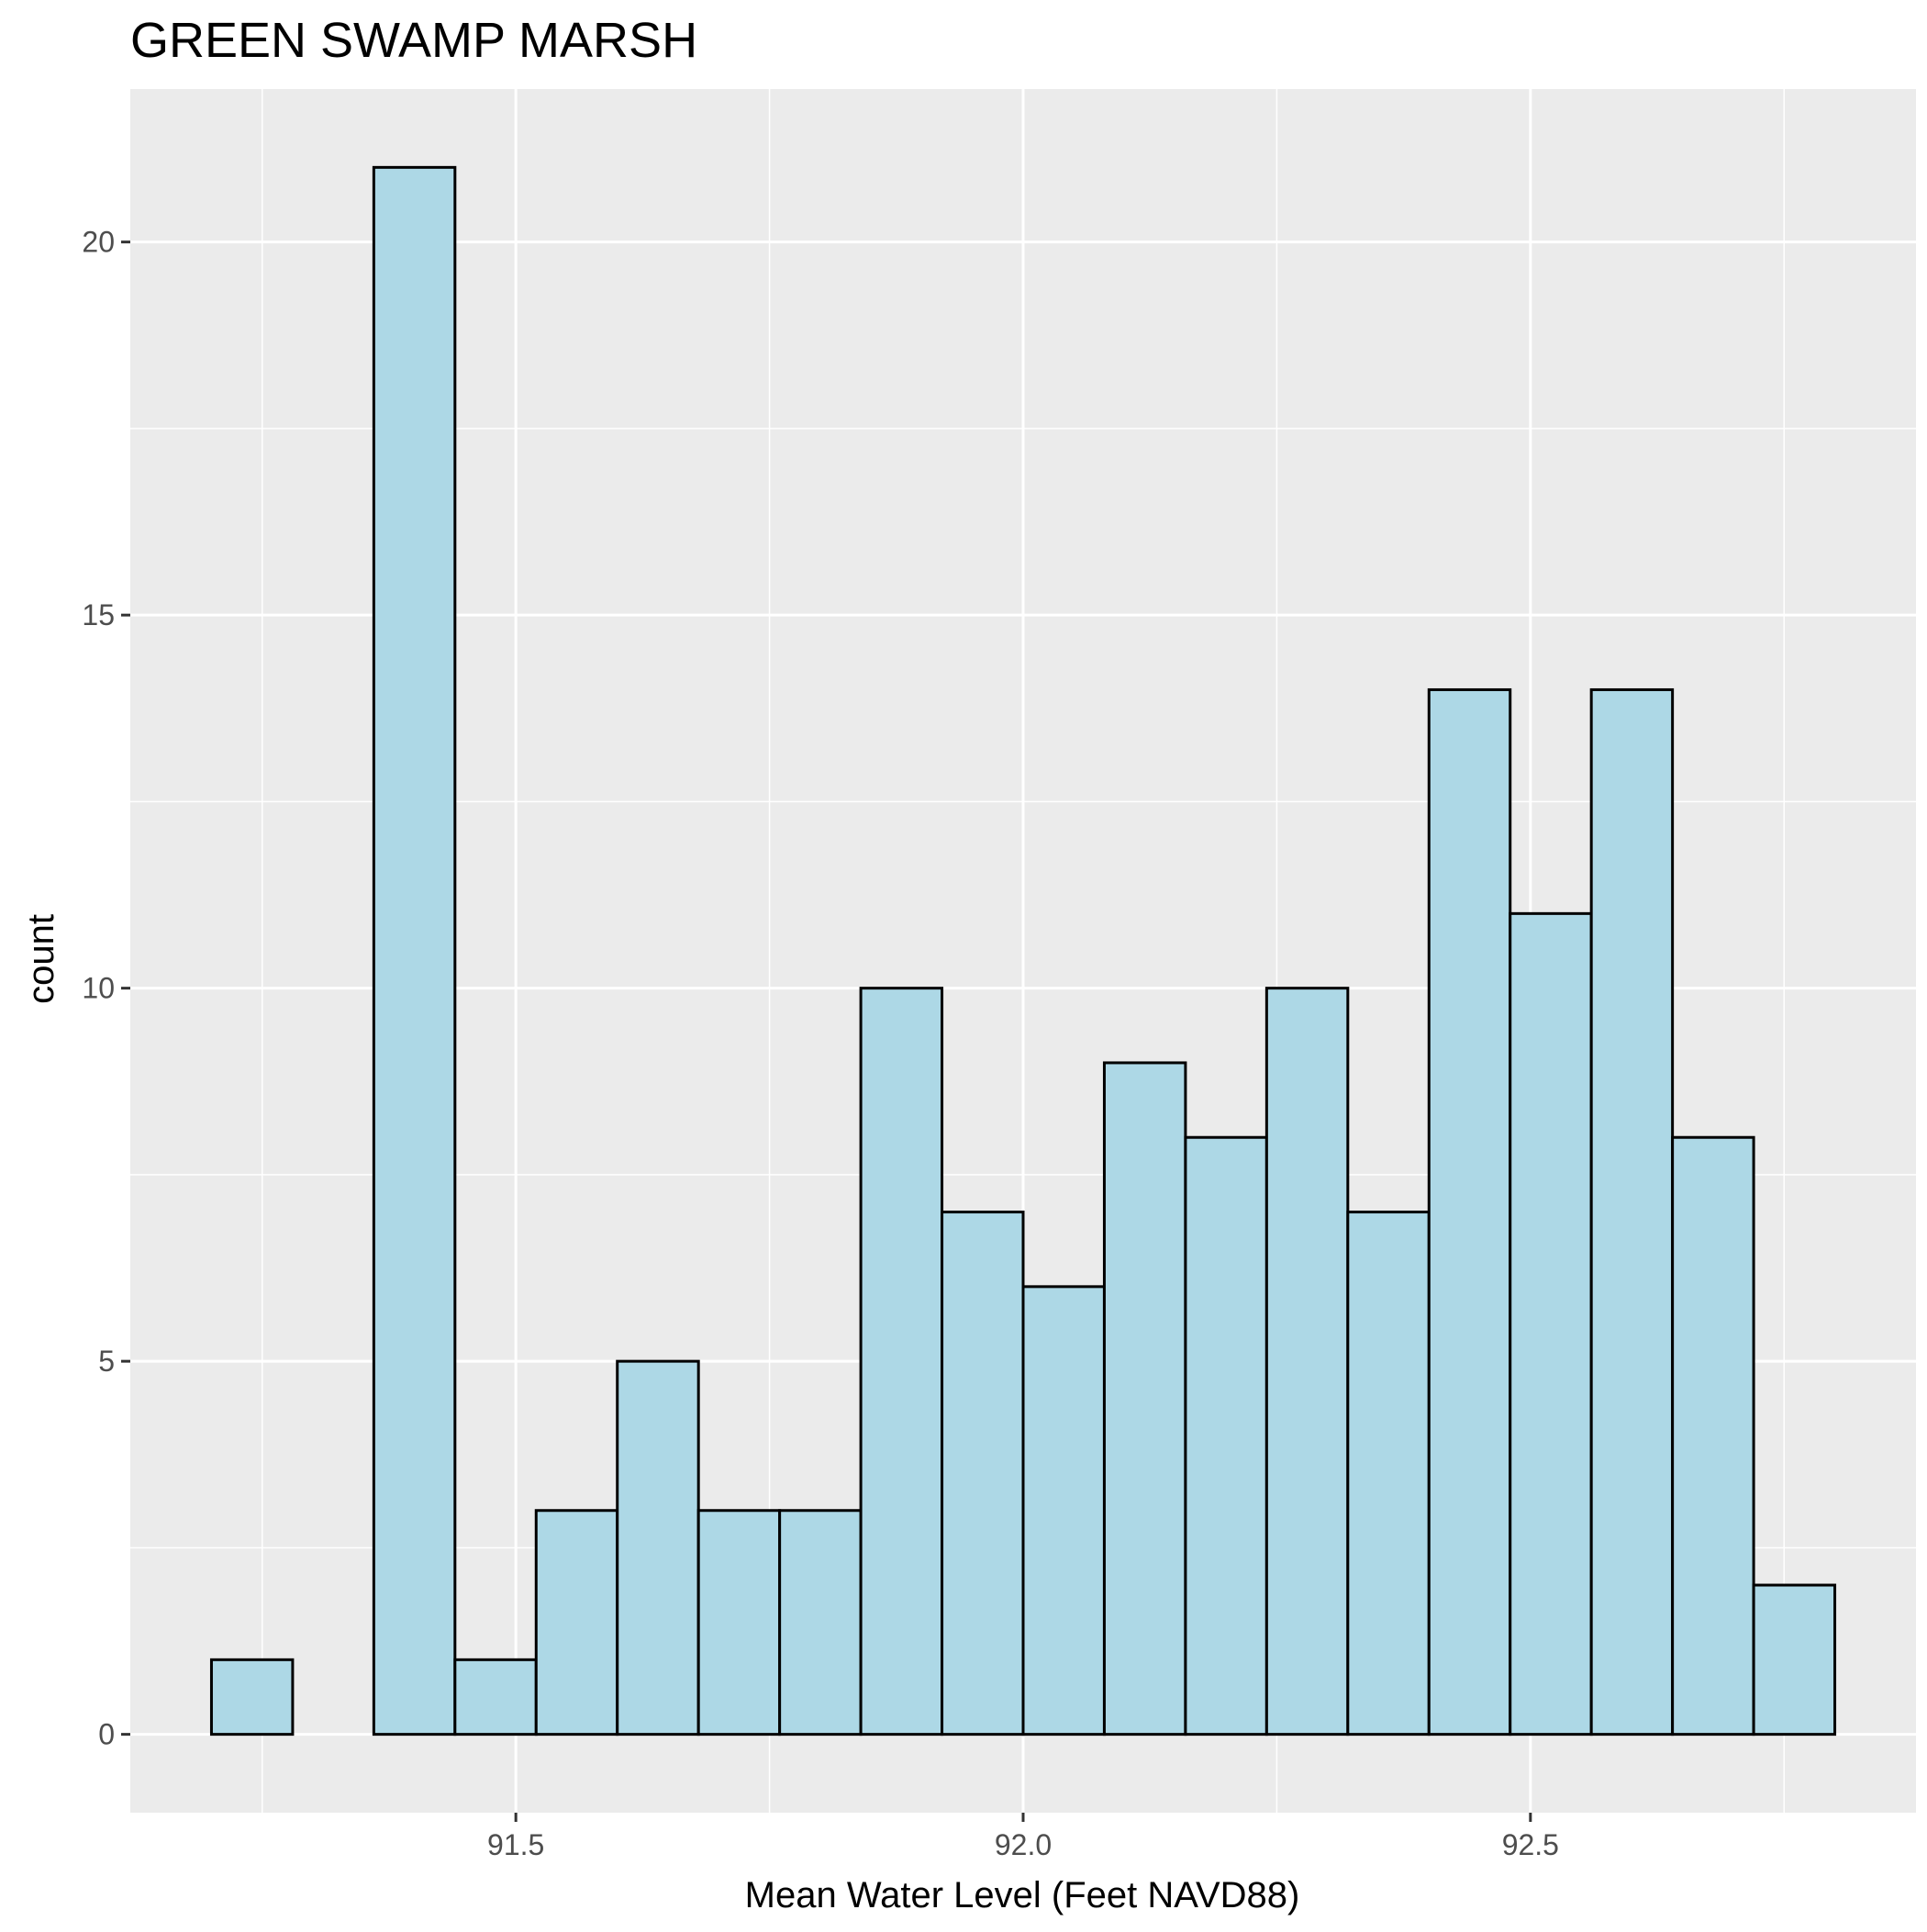 This screenshot has width=1927, height=1932. I want to click on y-tick-label: 0, so click(106, 1734).